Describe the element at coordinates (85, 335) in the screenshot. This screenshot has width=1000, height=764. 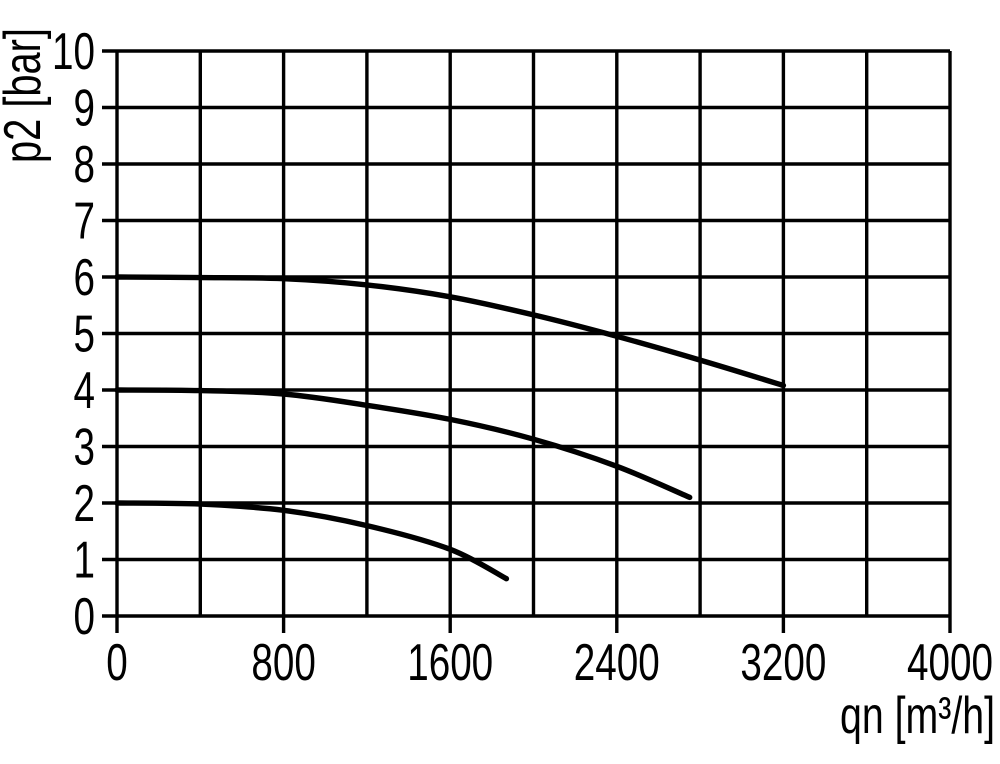
I see `y-tick-label: 5` at that location.